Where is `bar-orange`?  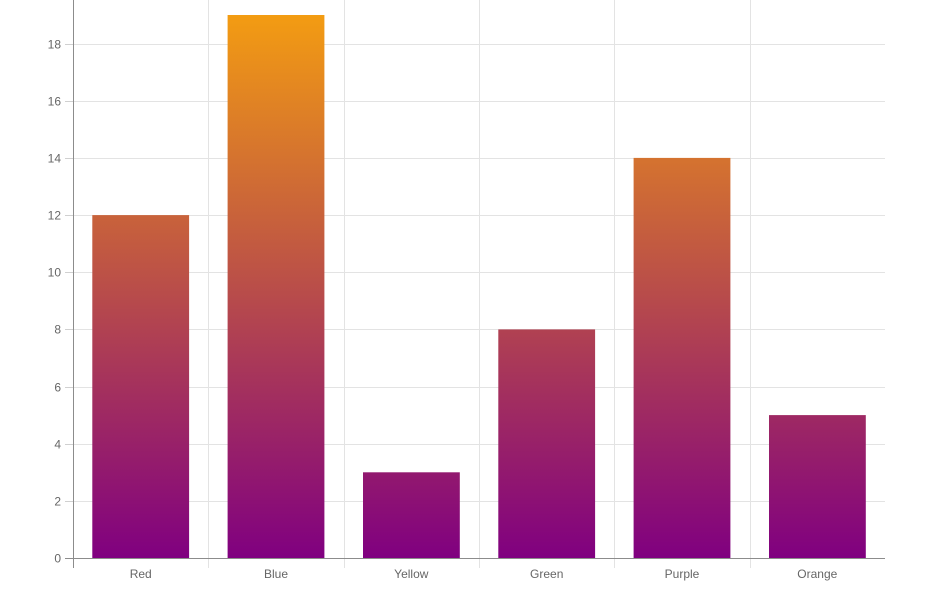 bar-orange is located at coordinates (817, 486).